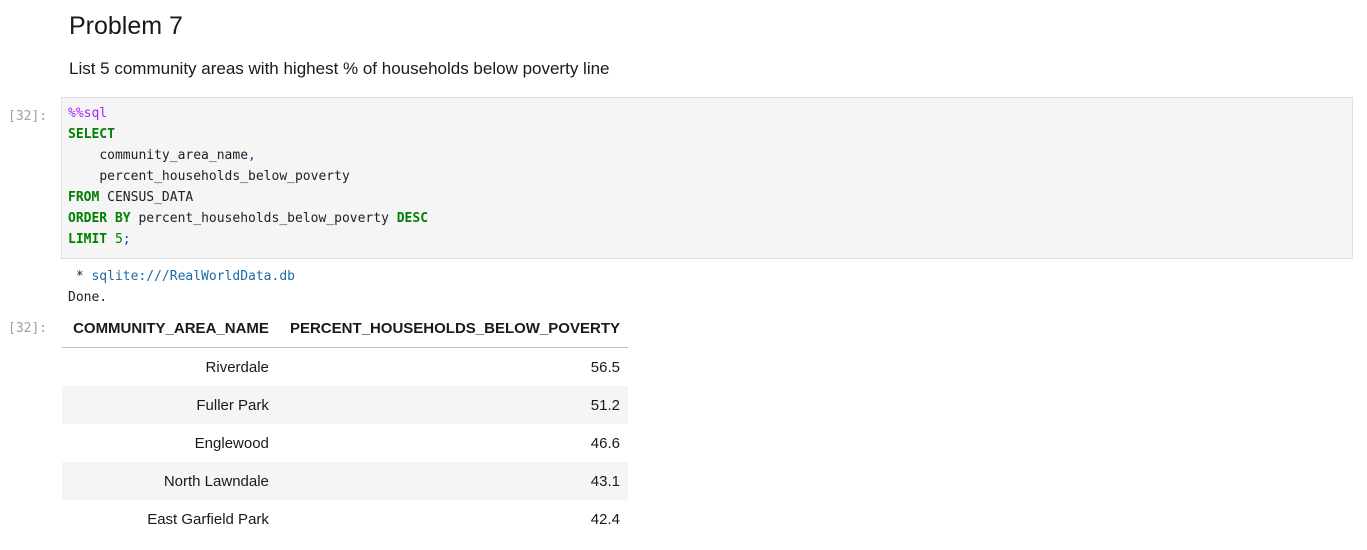 Image resolution: width=1367 pixels, height=550 pixels. What do you see at coordinates (169, 366) in the screenshot?
I see `community-area-cell: Riverdale` at bounding box center [169, 366].